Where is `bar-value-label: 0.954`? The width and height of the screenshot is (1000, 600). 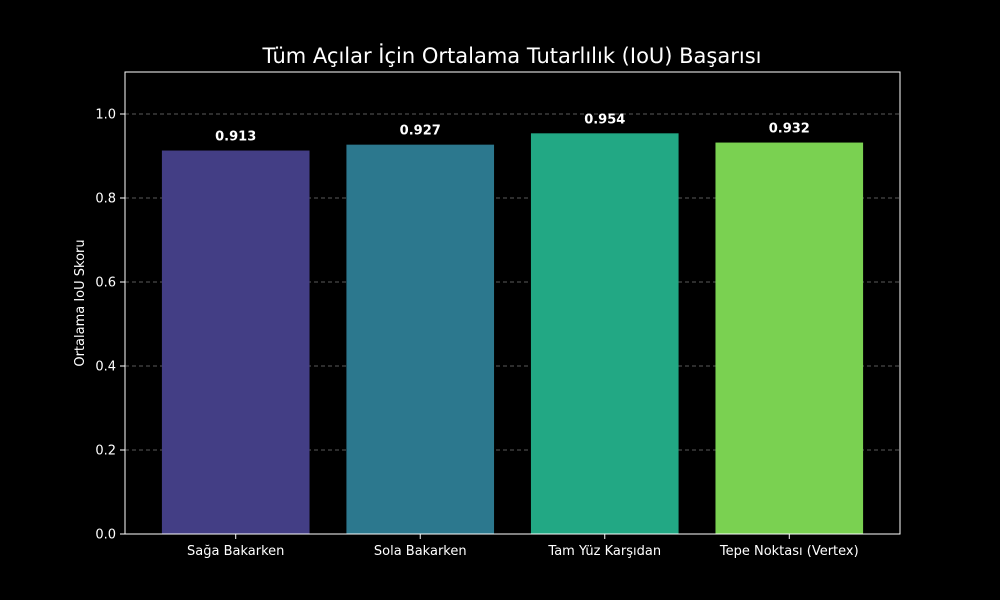 bar-value-label: 0.954 is located at coordinates (604, 119).